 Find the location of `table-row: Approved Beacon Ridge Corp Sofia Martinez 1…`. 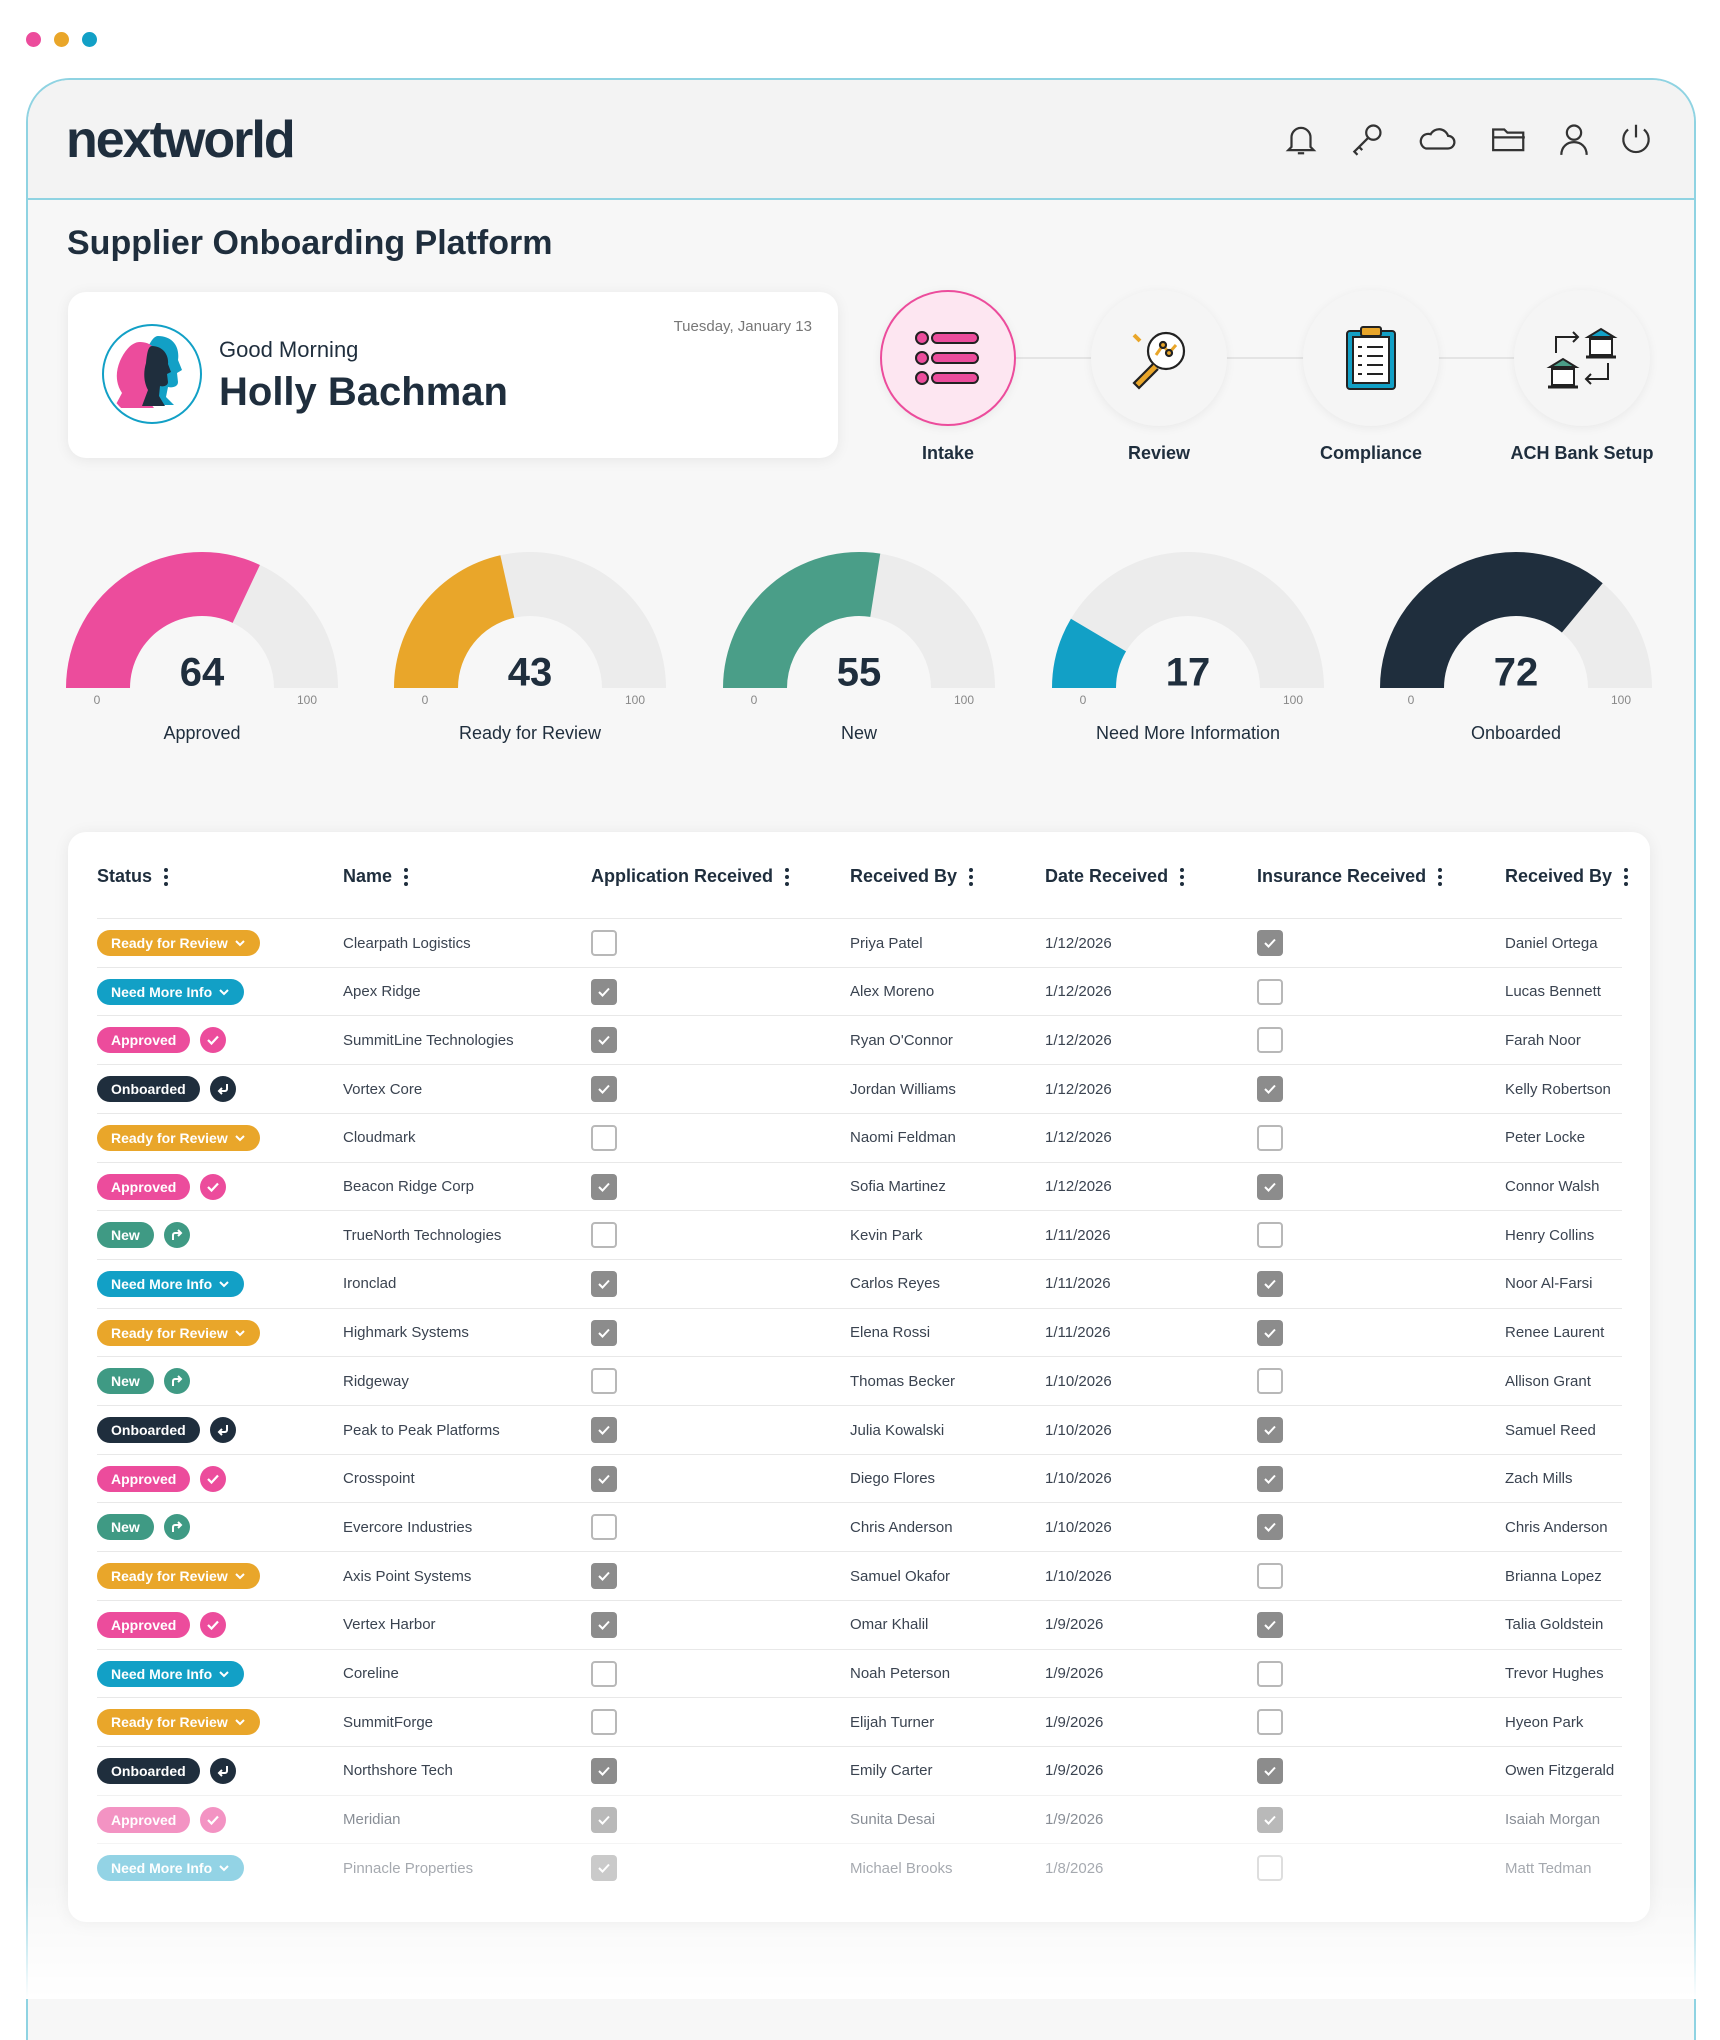

table-row: Approved Beacon Ridge Corp Sofia Martinez 1… is located at coordinates (859, 1186).